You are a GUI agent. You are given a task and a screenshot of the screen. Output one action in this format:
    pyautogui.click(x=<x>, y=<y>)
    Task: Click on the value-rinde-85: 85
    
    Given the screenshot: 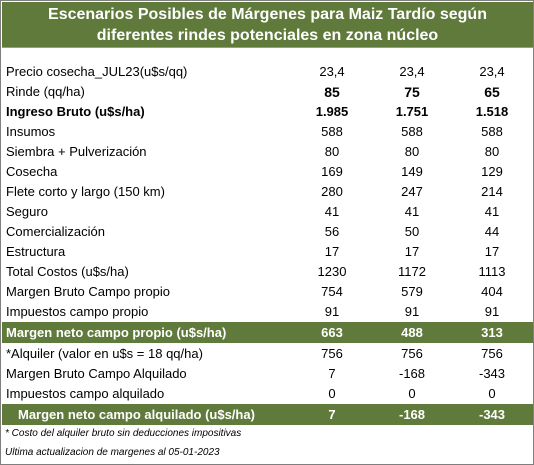 What is the action you would take?
    pyautogui.click(x=332, y=92)
    